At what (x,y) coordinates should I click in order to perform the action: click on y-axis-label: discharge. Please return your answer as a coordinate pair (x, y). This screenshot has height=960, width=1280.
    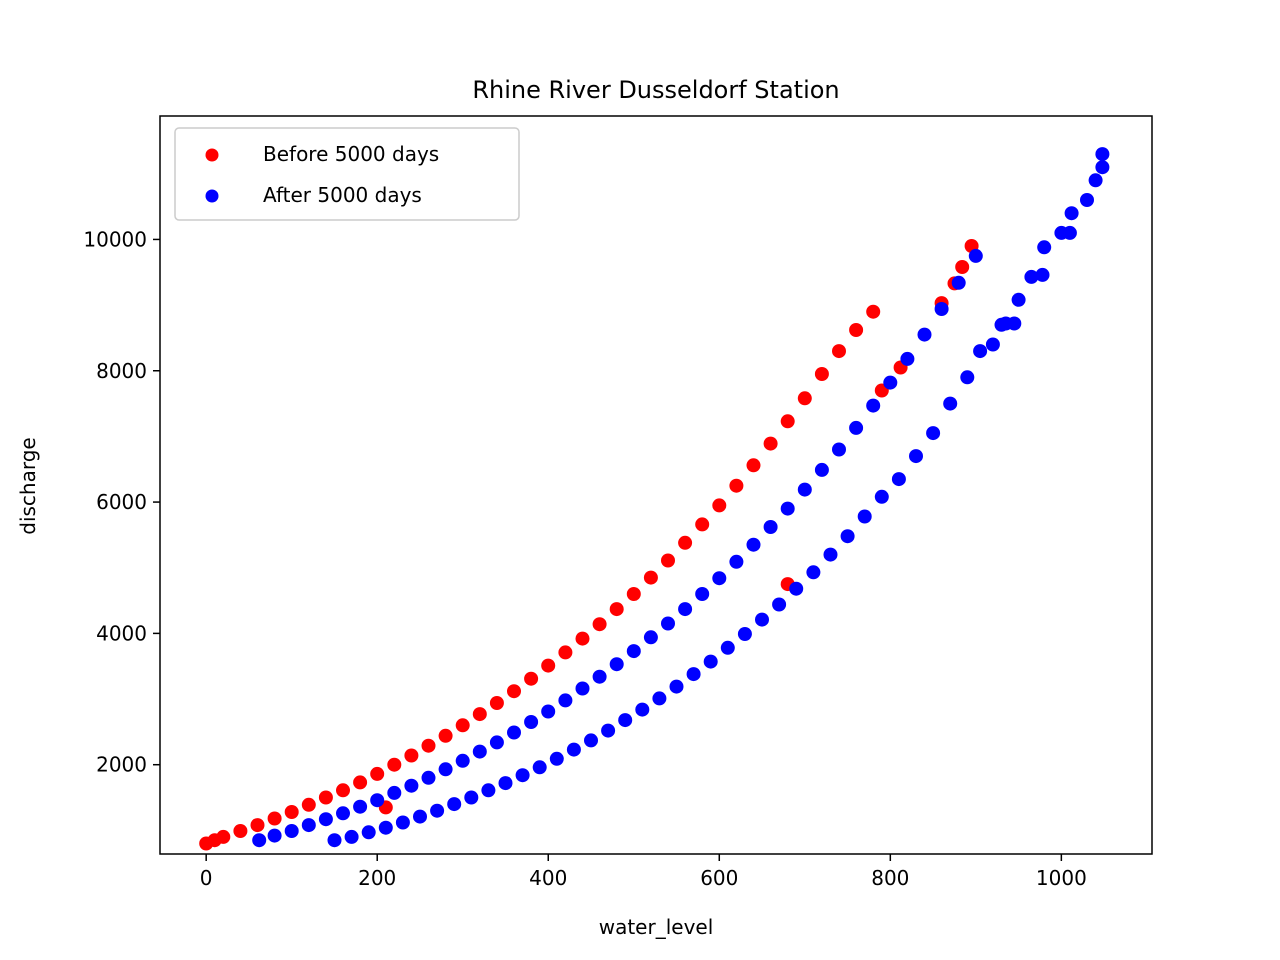
    Looking at the image, I should click on (28, 485).